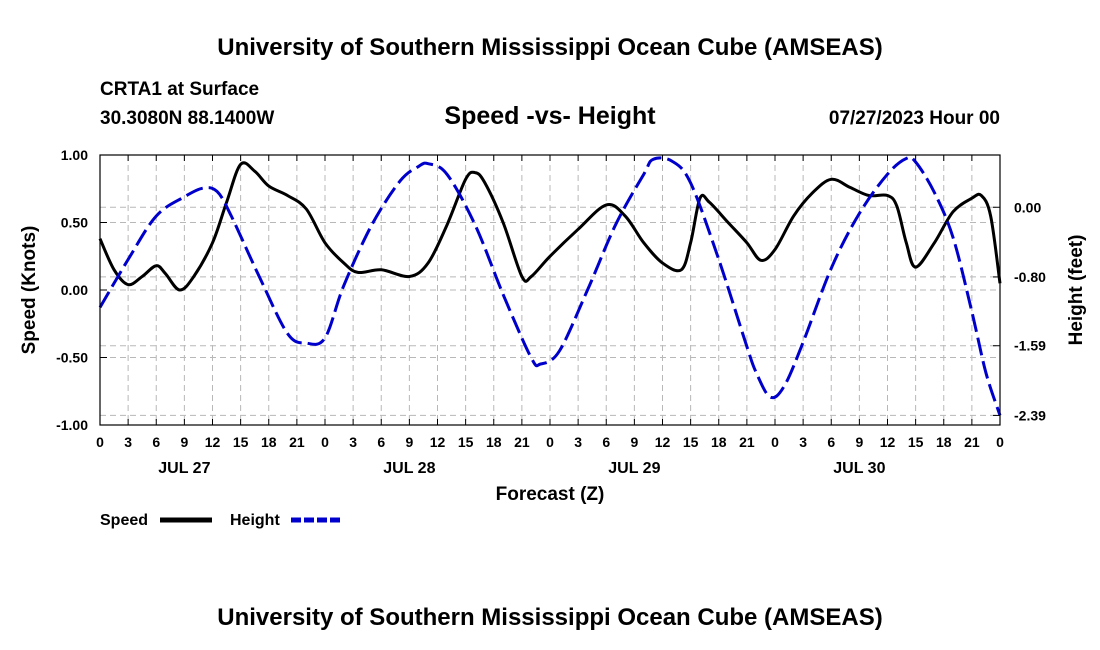 The height and width of the screenshot is (650, 1100). Describe the element at coordinates (550, 116) in the screenshot. I see `plot-title: Speed -vs- Height` at that location.